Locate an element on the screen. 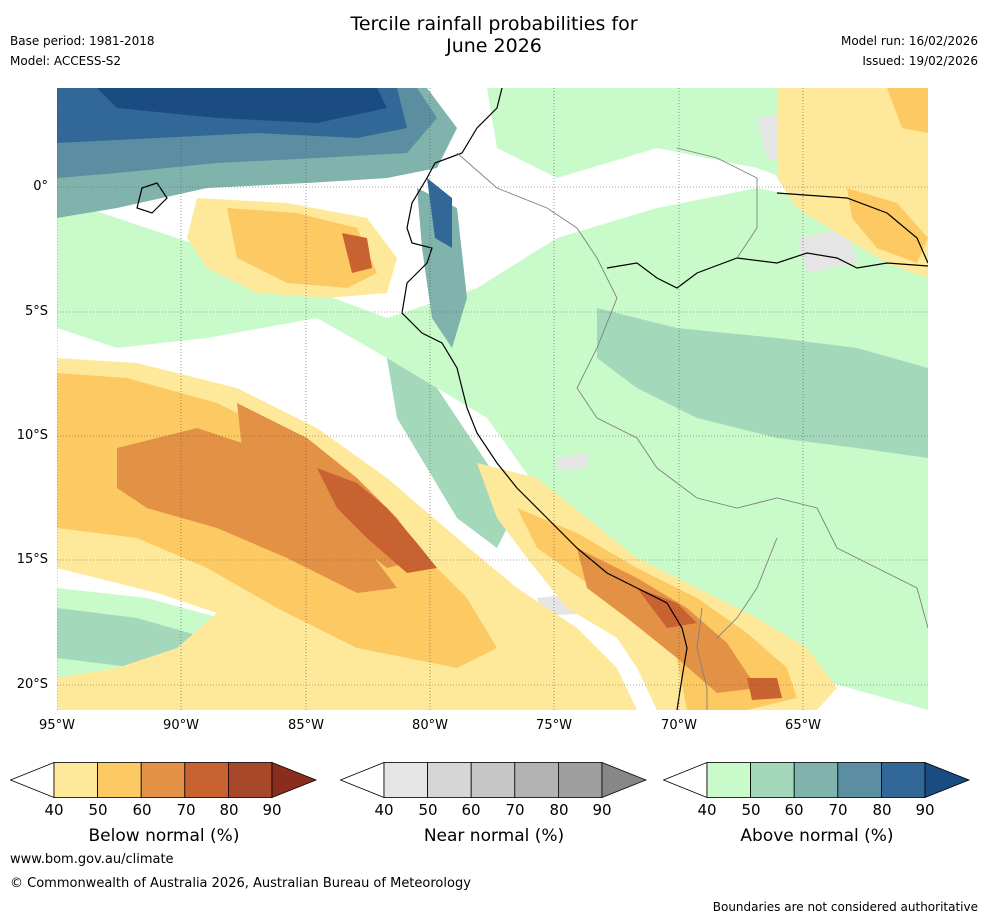 Image resolution: width=988 pixels, height=919 pixels. lat-label-10s: 10°S is located at coordinates (32, 435).